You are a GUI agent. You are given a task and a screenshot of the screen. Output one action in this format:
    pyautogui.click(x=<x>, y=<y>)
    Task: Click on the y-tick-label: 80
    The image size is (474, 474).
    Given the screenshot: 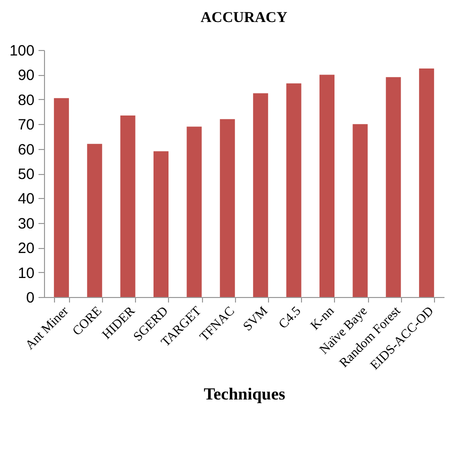 What is the action you would take?
    pyautogui.click(x=26, y=100)
    